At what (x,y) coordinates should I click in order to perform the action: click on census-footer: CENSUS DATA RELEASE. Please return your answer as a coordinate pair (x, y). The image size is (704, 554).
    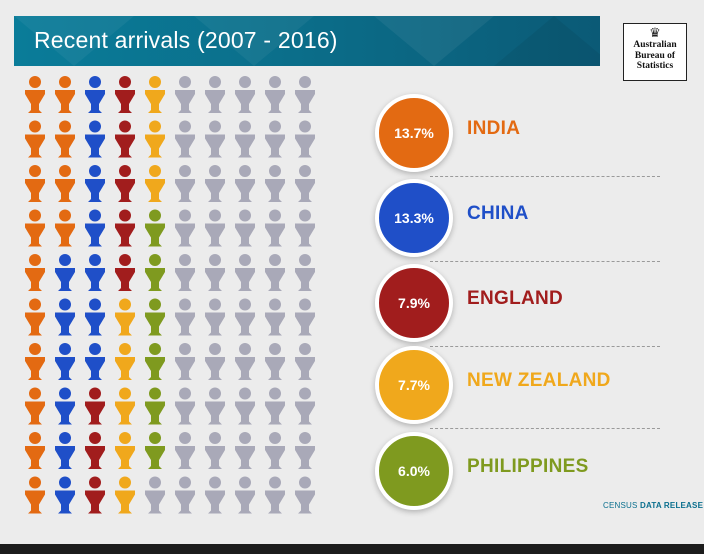
    Looking at the image, I should click on (653, 505).